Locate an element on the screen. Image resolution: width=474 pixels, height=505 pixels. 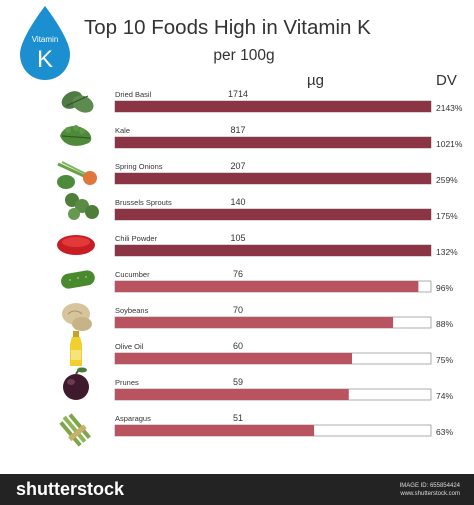
vitamin-k-badge: Vitamin K is located at coordinates (45, 43).